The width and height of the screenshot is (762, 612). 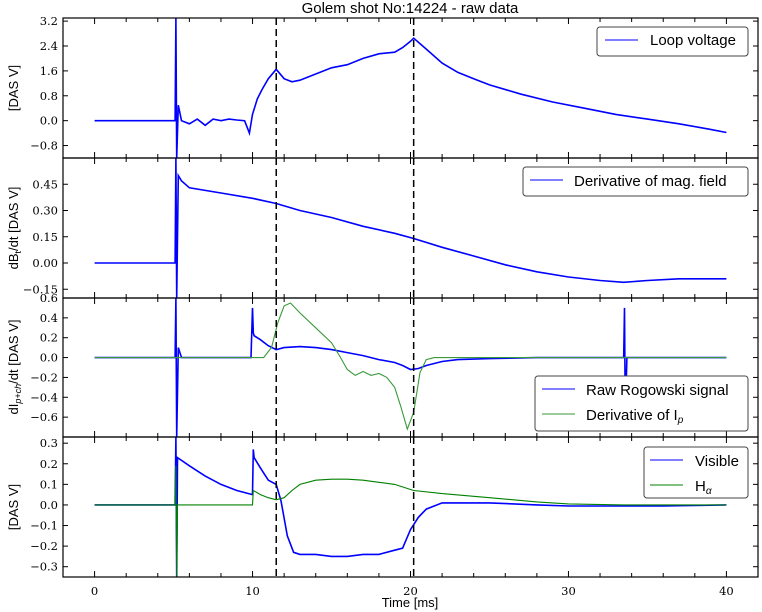 What do you see at coordinates (252, 591) in the screenshot?
I see `x-tick-label: 10` at bounding box center [252, 591].